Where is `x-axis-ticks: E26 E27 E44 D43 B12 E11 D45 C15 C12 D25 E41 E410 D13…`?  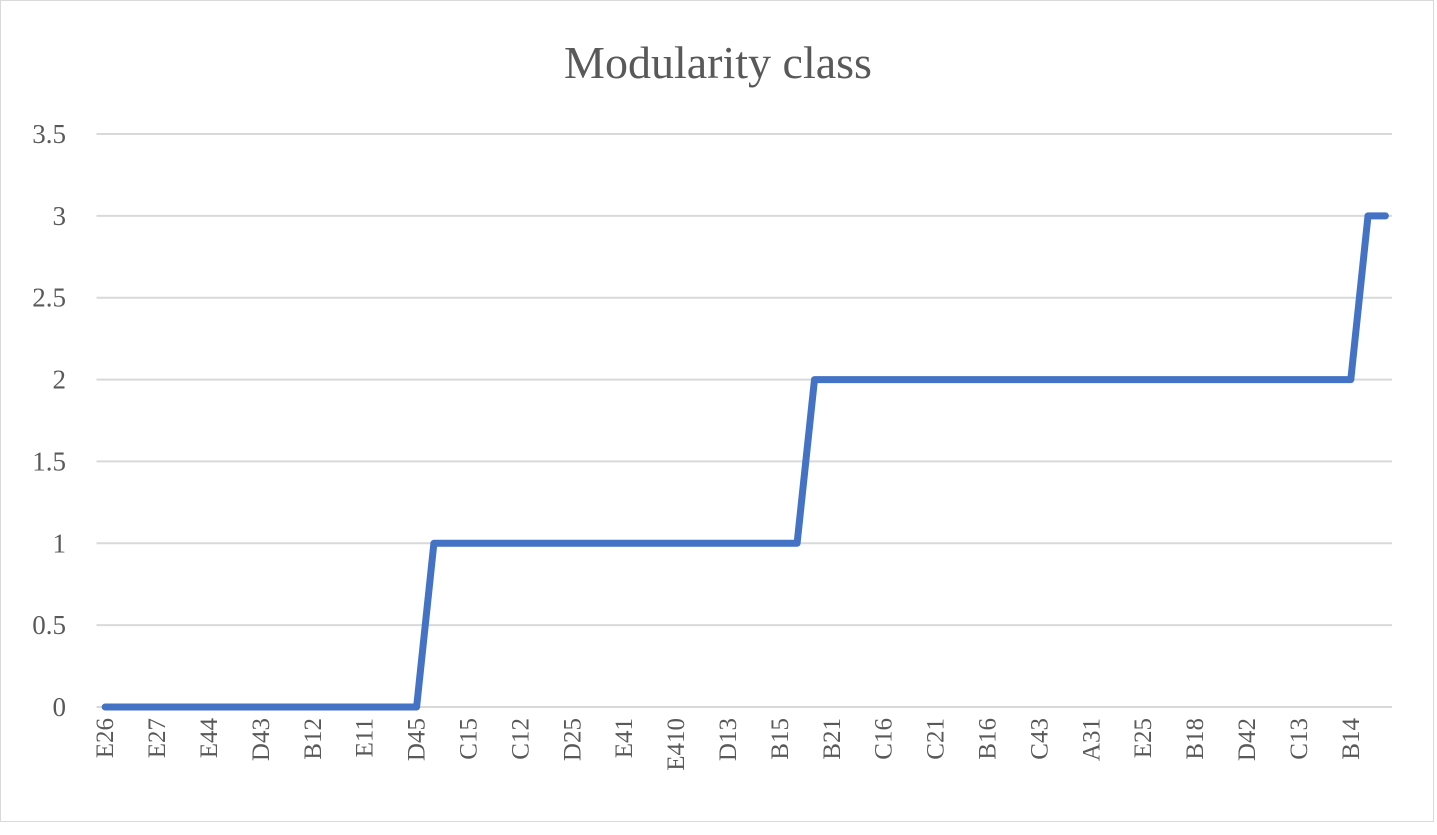 x-axis-ticks: E26 E27 E44 D43 B12 E11 D45 C15 C12 D25 E41 E410 D13… is located at coordinates (728, 744).